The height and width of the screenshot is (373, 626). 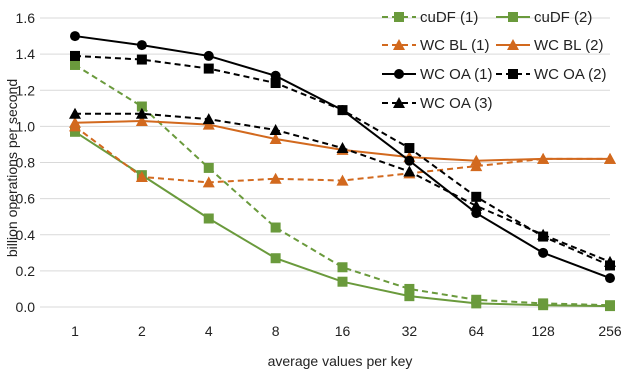 I want to click on legend-label: WC OA (2), so click(x=570, y=74).